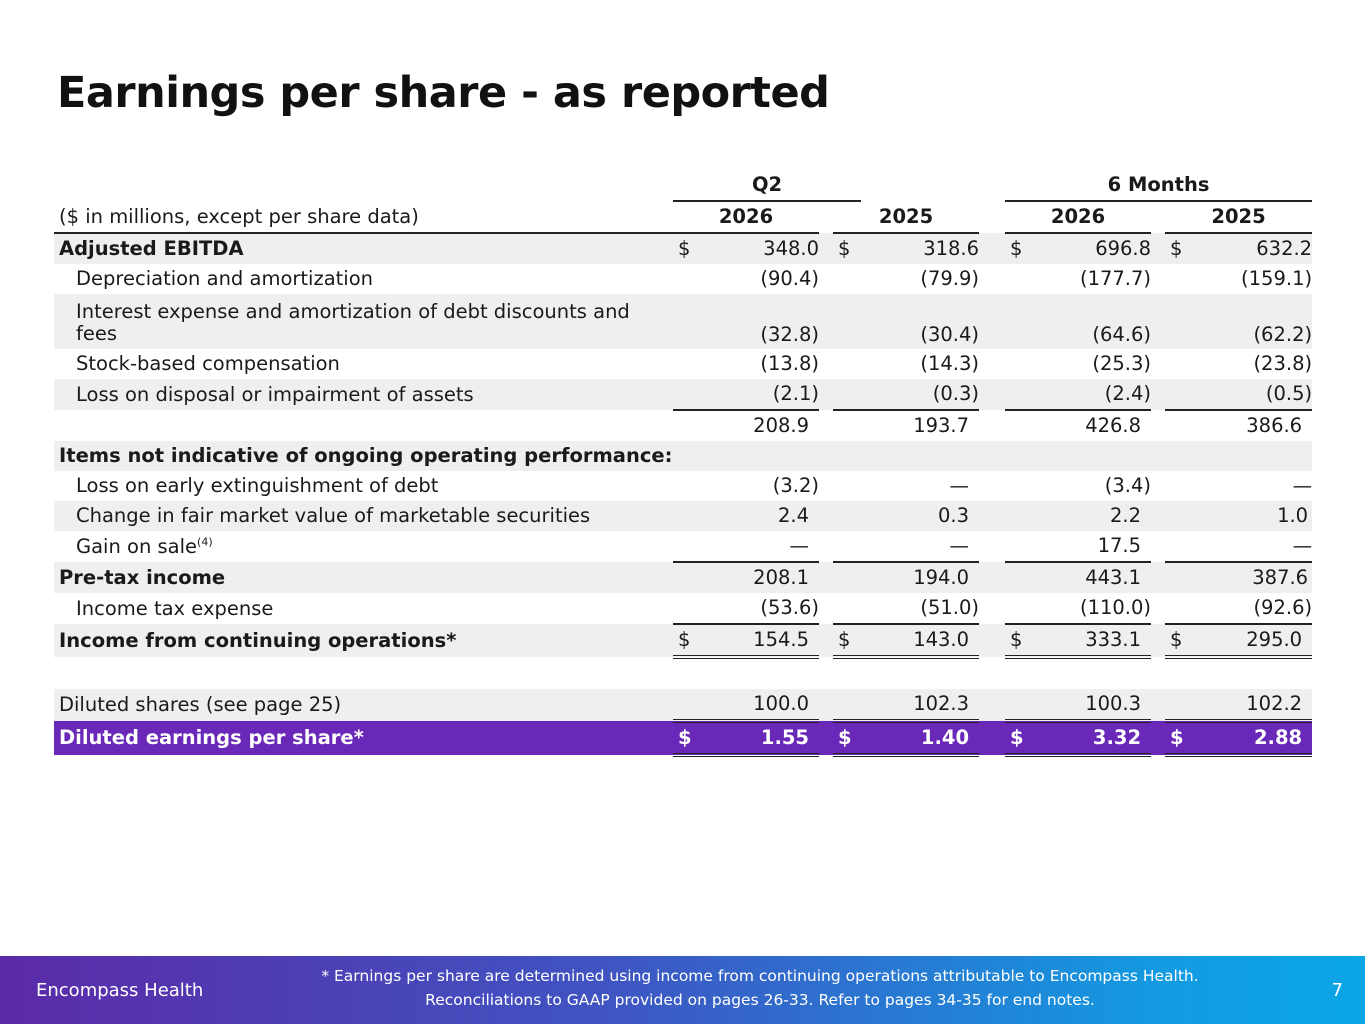 The width and height of the screenshot is (1365, 1024). I want to click on cell-value: (23.8), so click(1283, 363).